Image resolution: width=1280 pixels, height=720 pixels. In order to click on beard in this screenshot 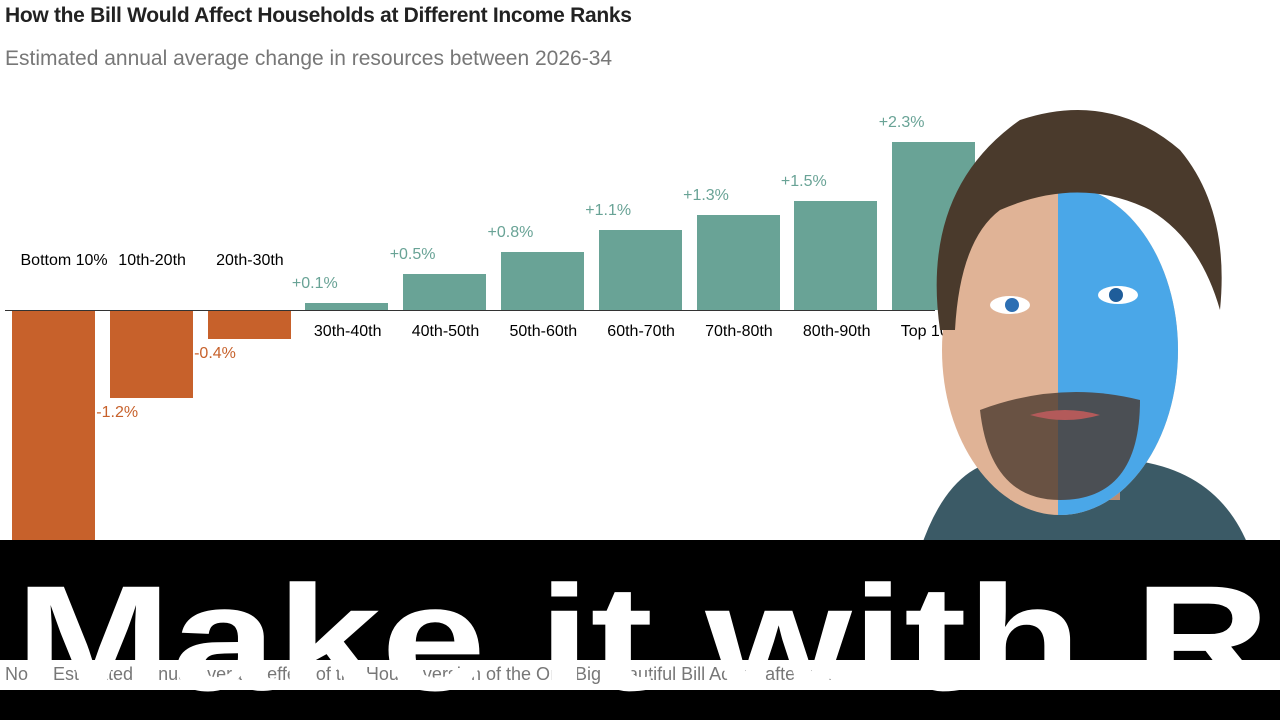, I will do `click(1060, 446)`.